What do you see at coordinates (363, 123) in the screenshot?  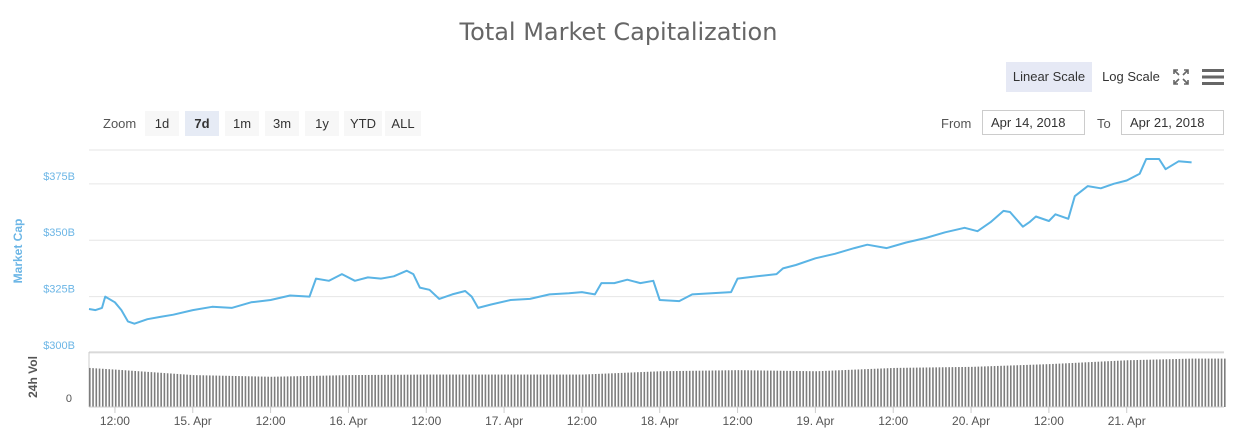 I see `zoom-ytd-button: YTD` at bounding box center [363, 123].